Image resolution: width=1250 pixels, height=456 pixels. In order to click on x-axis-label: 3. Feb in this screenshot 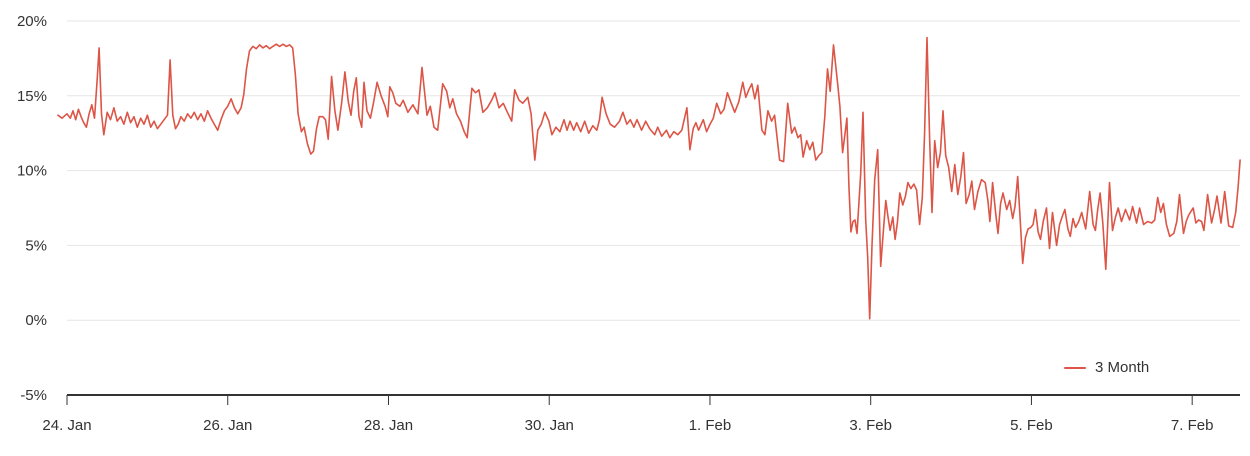, I will do `click(870, 425)`.